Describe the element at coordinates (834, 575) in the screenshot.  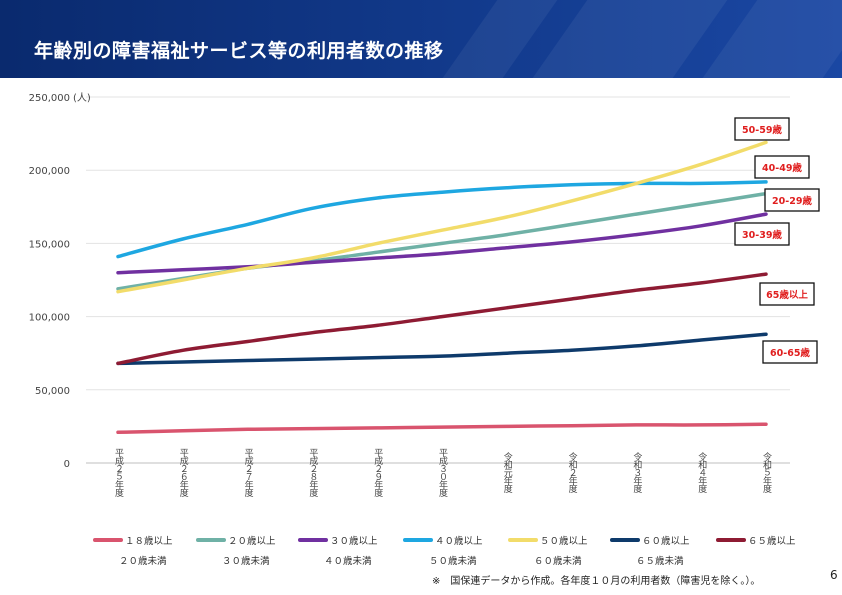
I see `page-number: 6` at that location.